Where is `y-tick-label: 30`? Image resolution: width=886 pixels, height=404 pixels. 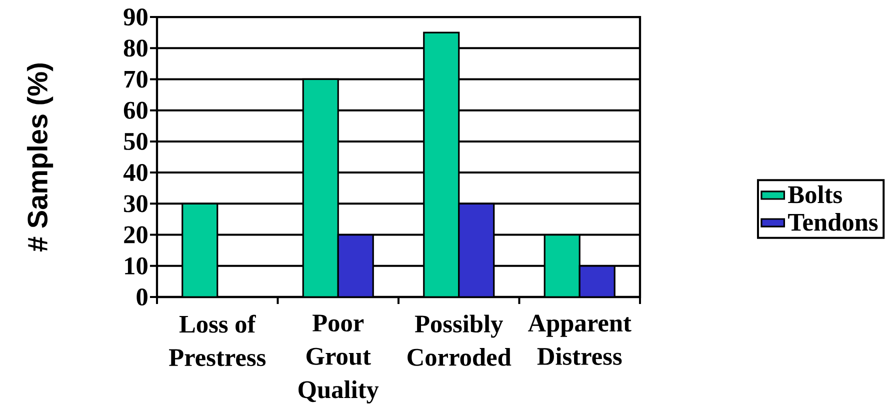 y-tick-label: 30 is located at coordinates (136, 203).